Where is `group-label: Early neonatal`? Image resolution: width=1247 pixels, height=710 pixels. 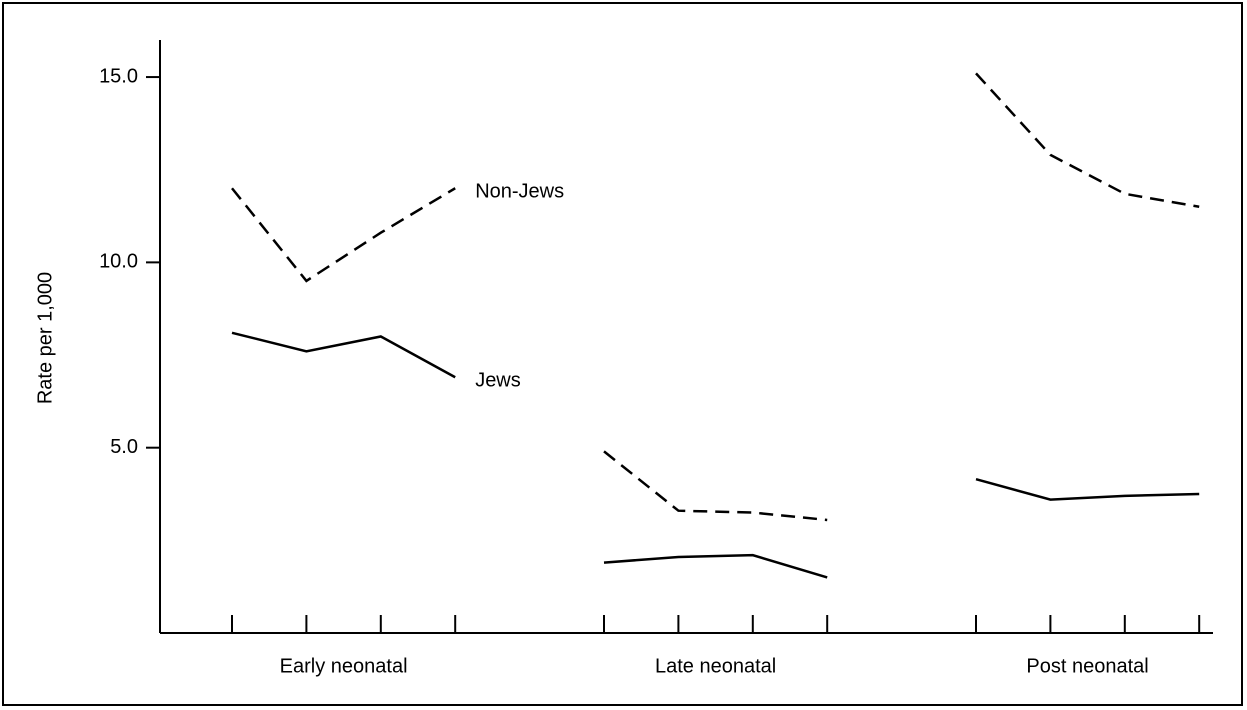 group-label: Early neonatal is located at coordinates (344, 666).